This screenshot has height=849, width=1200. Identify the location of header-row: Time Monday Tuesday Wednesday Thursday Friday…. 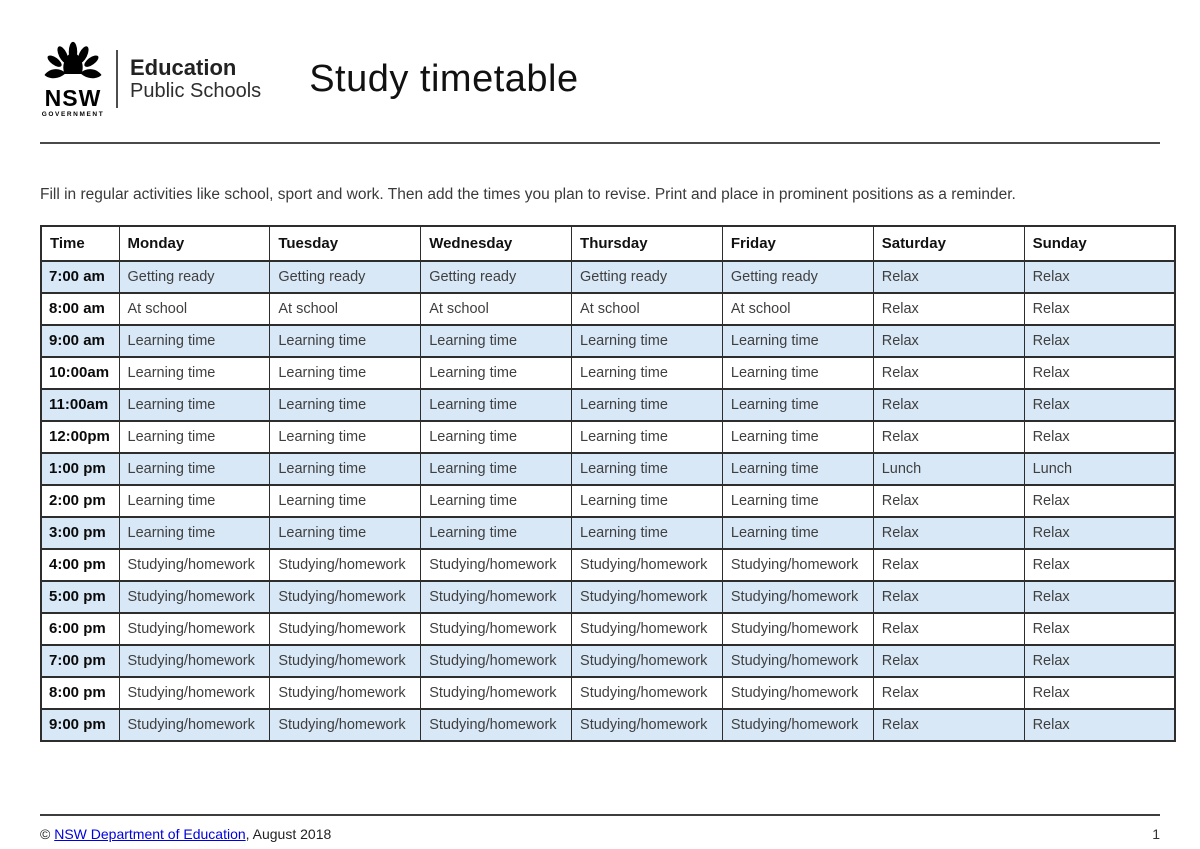
(608, 243).